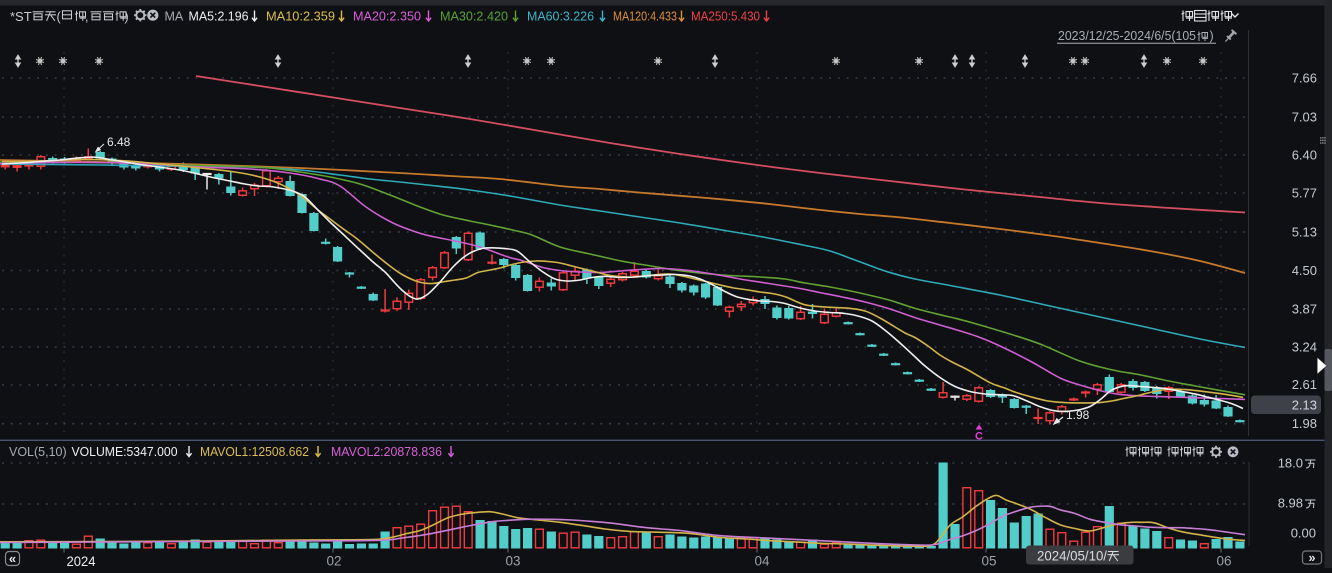 The height and width of the screenshot is (573, 1332). Describe the element at coordinates (1304, 347) in the screenshot. I see `svg-text: 3.24` at that location.